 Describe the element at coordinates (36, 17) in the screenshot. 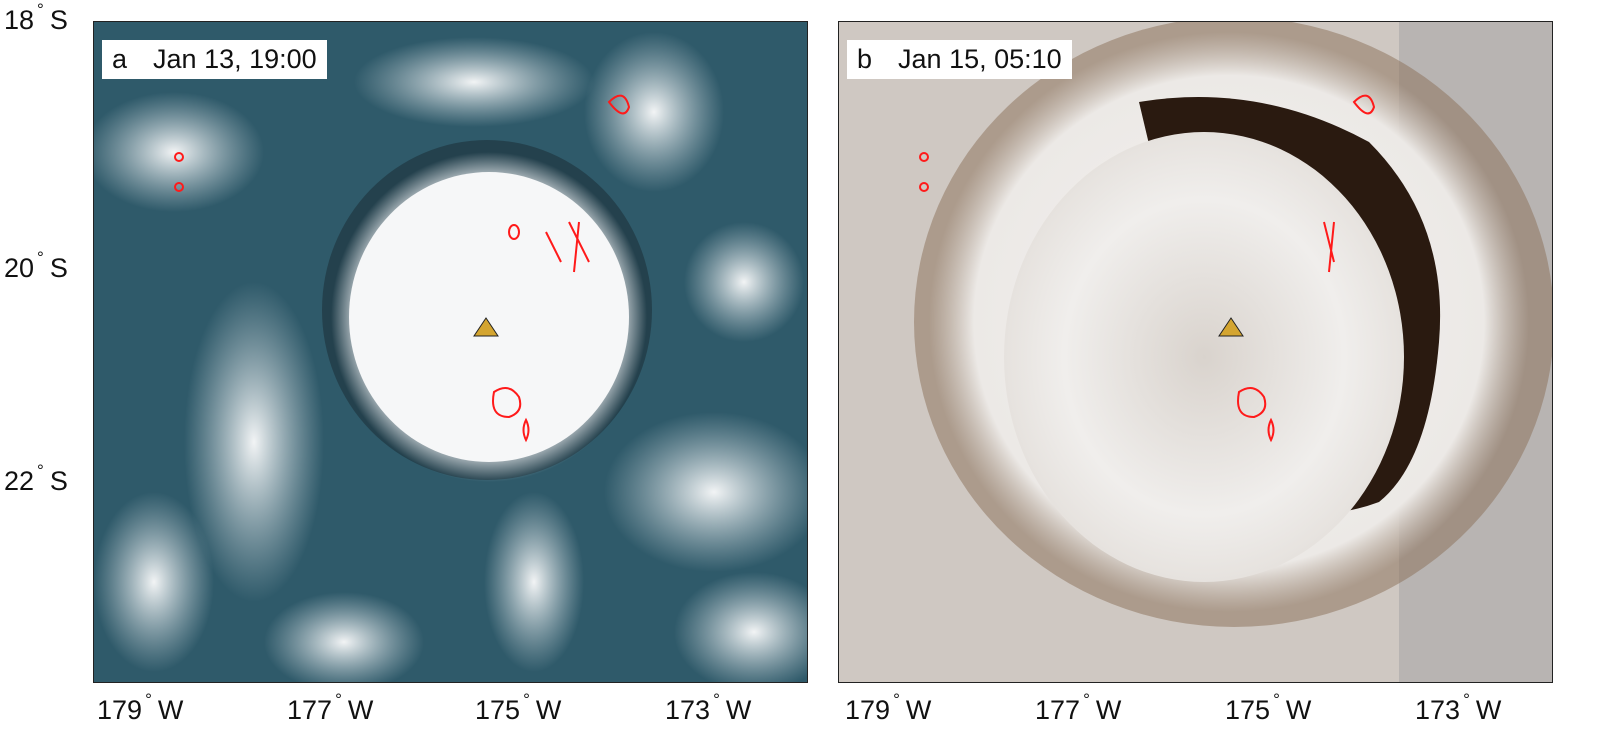

I see `lat-tick-18s: 18 ° S` at that location.